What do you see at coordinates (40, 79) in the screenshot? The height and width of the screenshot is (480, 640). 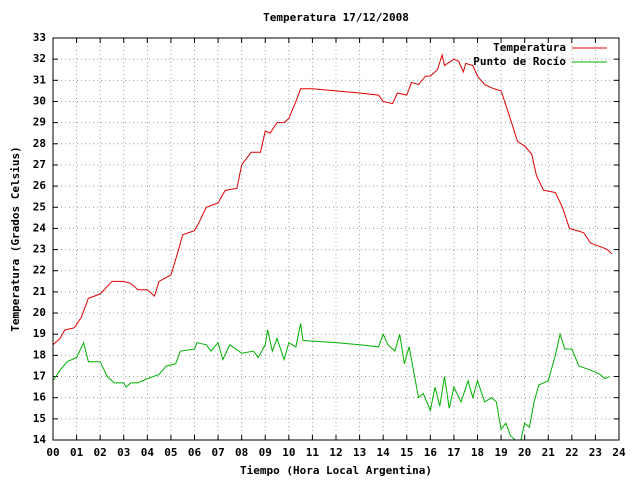 I see `y-tick-label: 31` at bounding box center [40, 79].